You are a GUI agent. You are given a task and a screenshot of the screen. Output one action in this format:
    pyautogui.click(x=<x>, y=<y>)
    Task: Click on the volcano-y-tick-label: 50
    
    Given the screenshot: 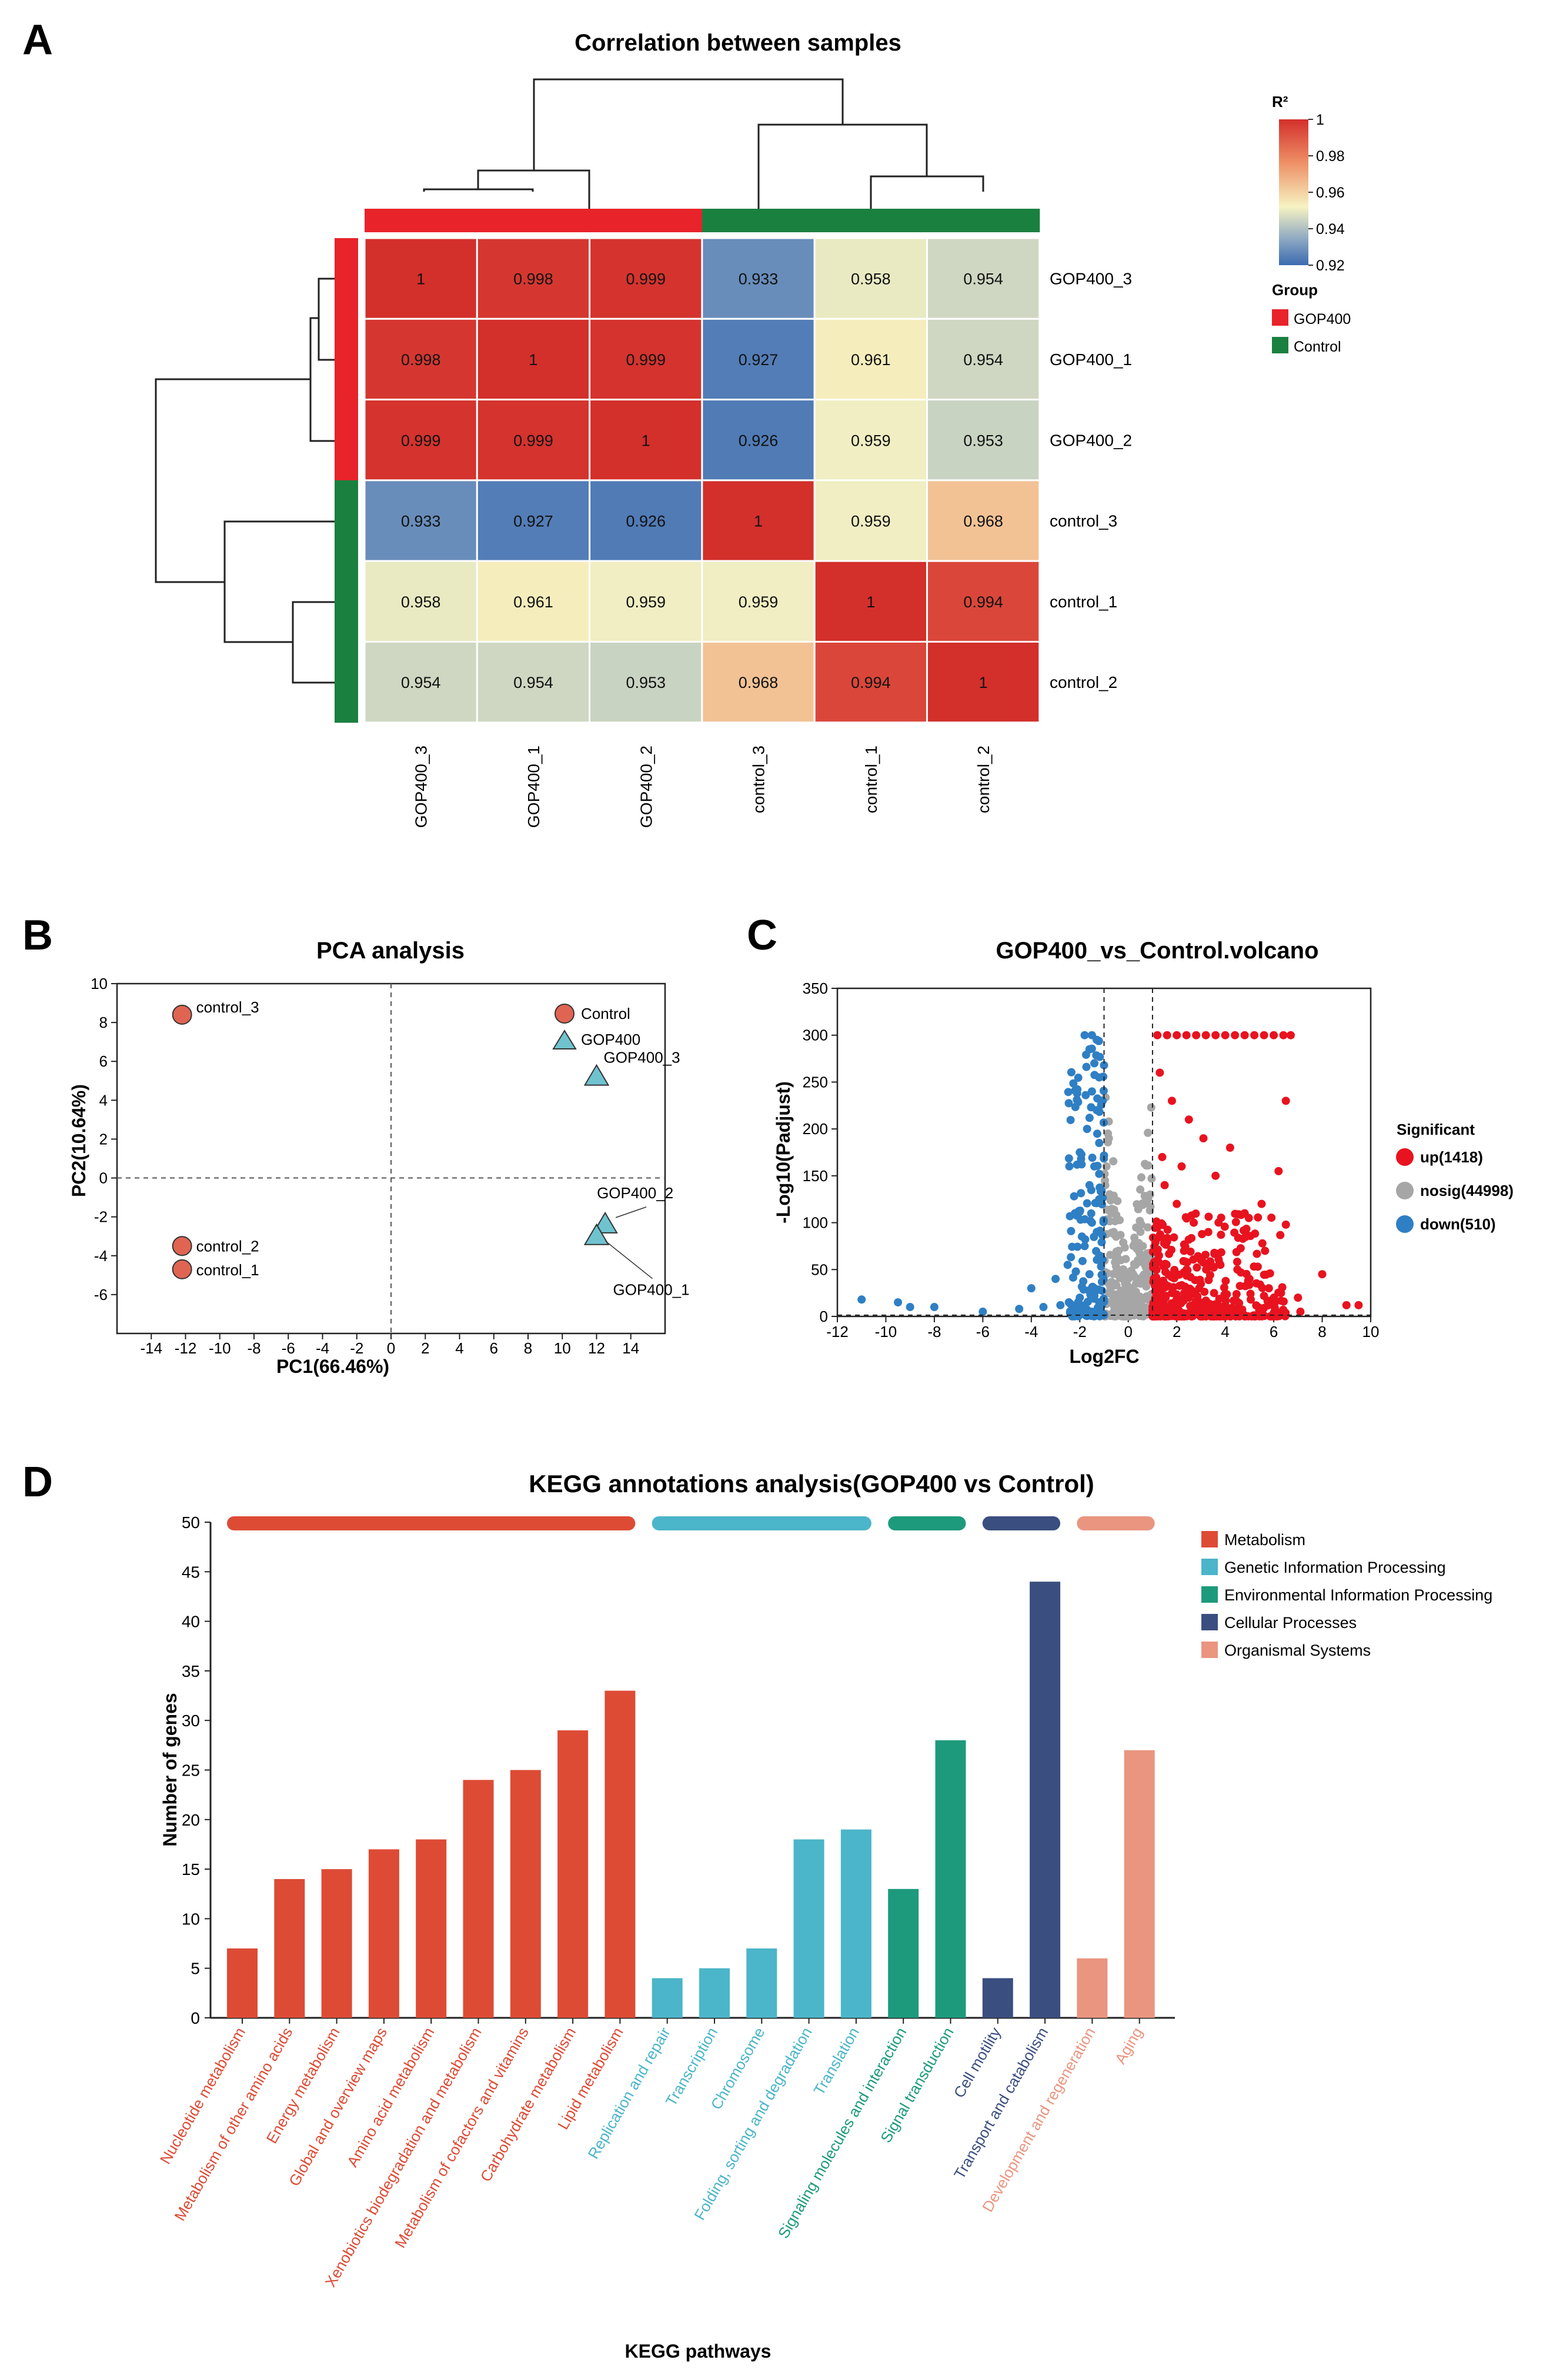 What is the action you would take?
    pyautogui.click(x=819, y=1269)
    